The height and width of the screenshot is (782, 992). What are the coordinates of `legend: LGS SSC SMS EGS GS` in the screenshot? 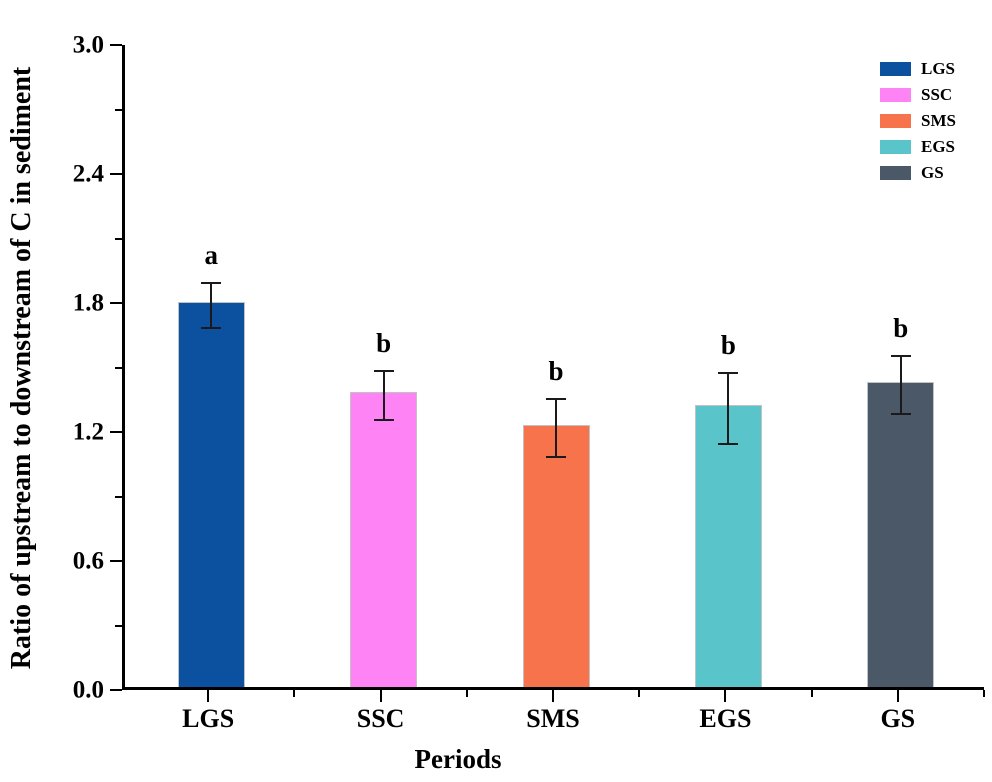 It's located at (918, 120).